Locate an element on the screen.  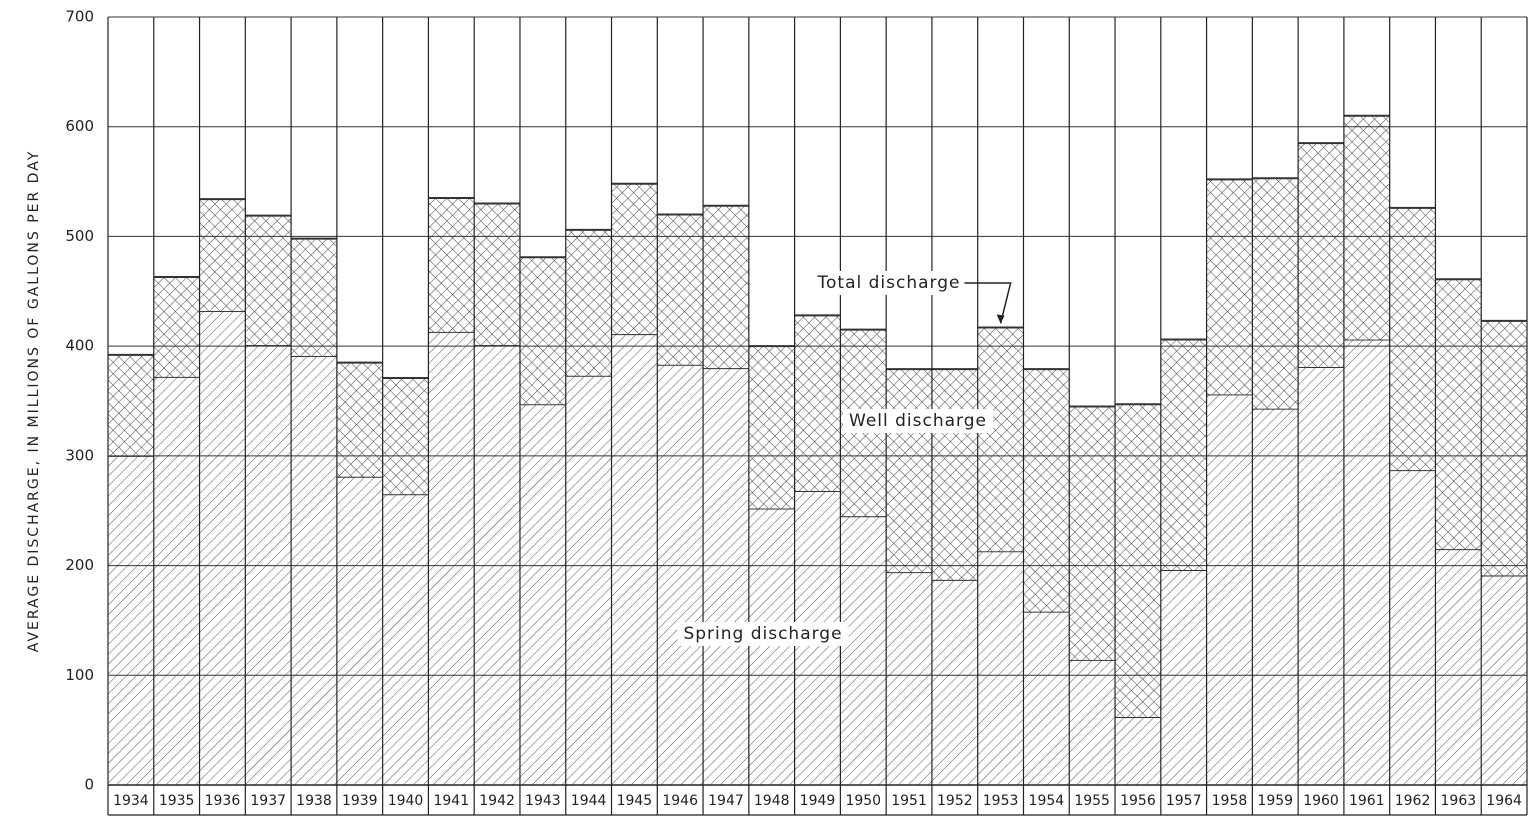
x-tick-label: 1945 is located at coordinates (635, 801).